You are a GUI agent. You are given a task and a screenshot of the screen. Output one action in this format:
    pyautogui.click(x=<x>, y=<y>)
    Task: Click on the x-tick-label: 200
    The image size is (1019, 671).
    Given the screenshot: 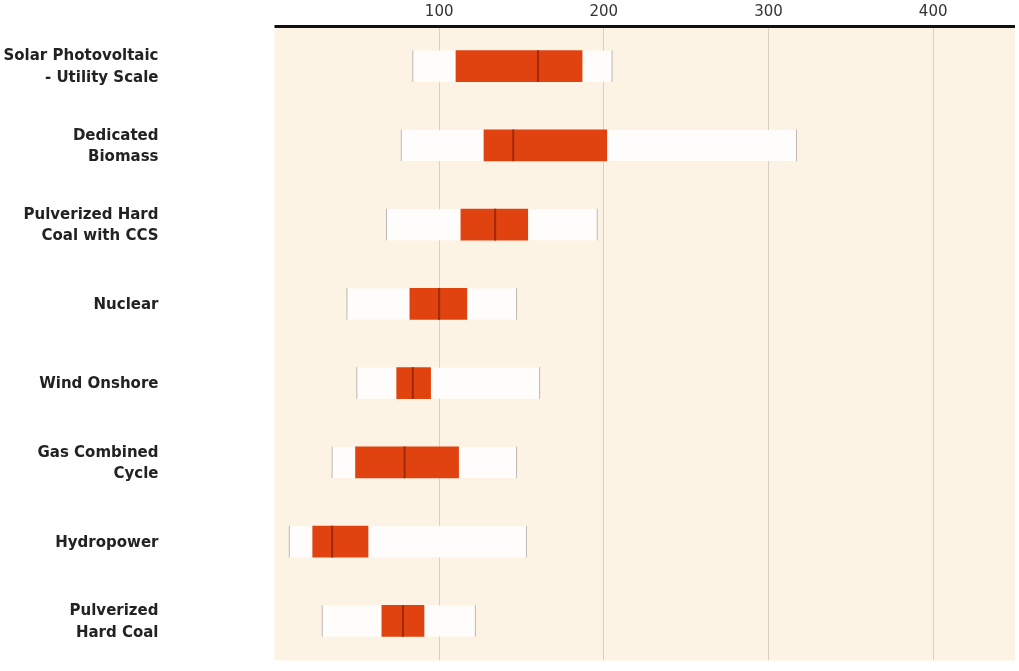 What is the action you would take?
    pyautogui.click(x=604, y=10)
    